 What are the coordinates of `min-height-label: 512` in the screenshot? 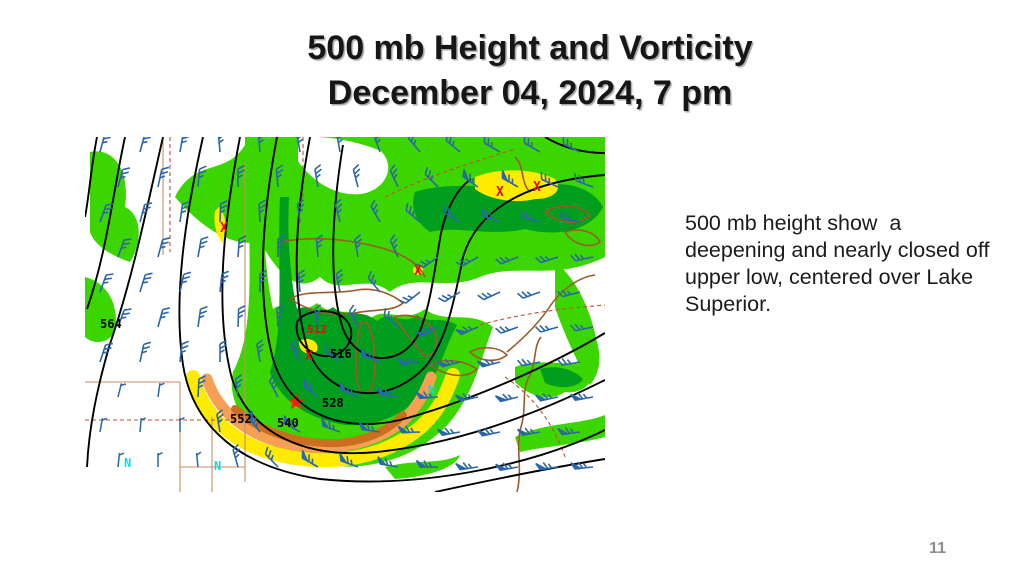 It's located at (317, 329).